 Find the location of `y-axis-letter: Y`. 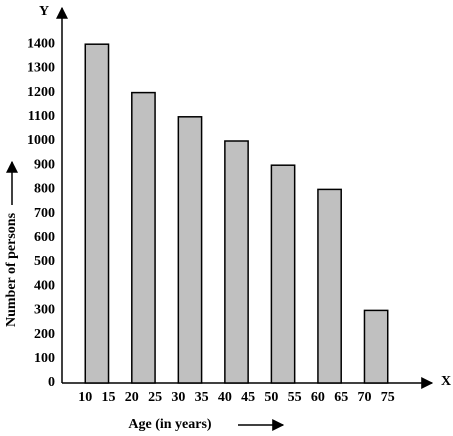

y-axis-letter: Y is located at coordinates (44, 11).